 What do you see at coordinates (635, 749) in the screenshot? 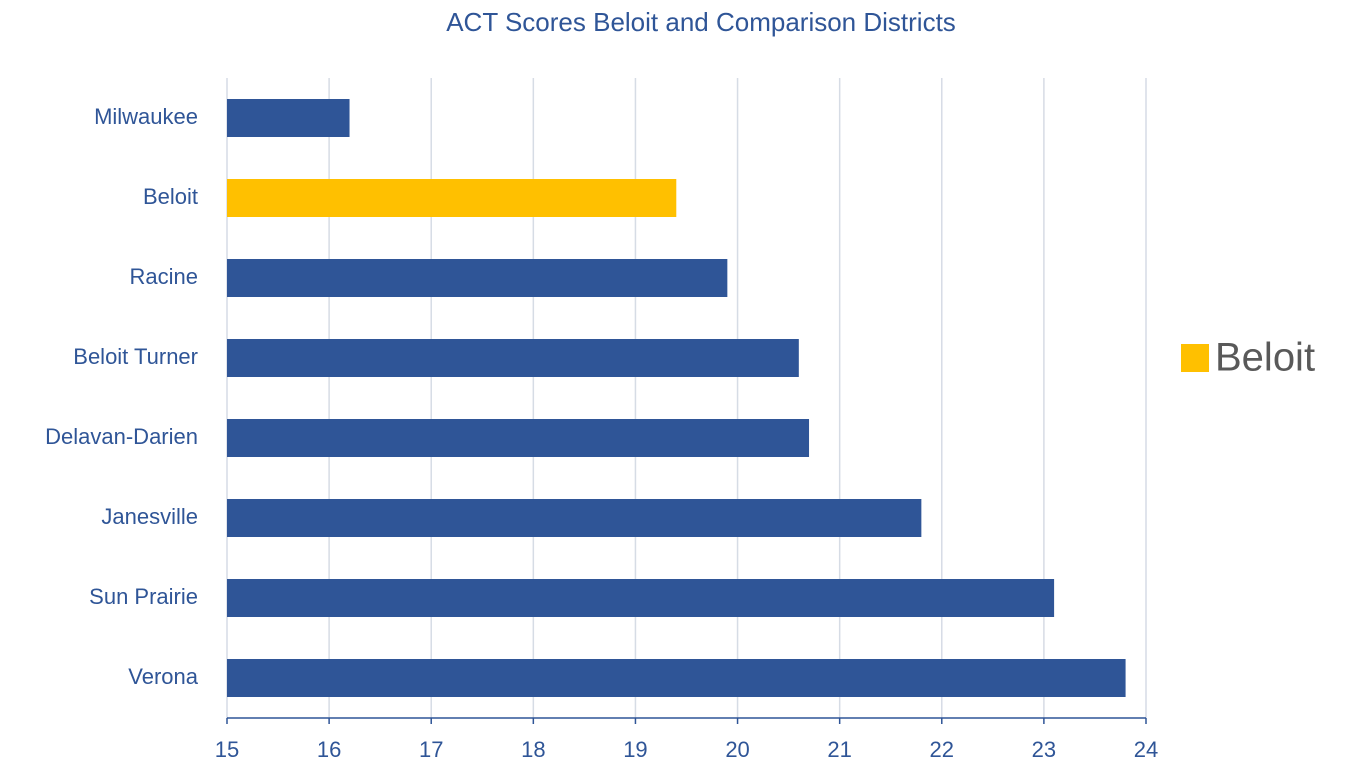
I see `x-tick-label: 19` at bounding box center [635, 749].